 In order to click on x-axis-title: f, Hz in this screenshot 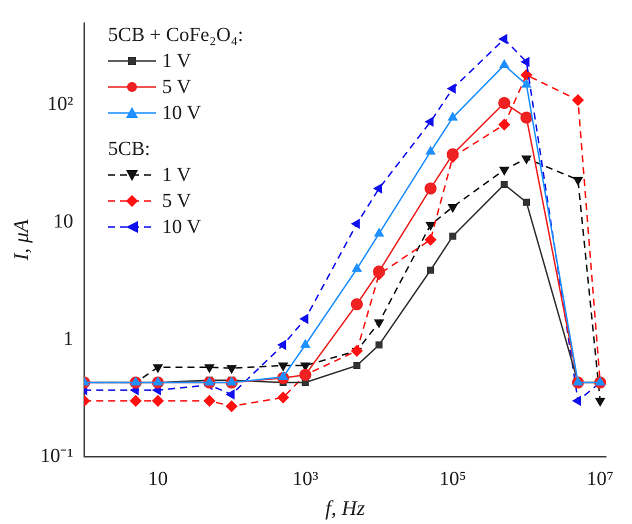, I will do `click(345, 508)`.